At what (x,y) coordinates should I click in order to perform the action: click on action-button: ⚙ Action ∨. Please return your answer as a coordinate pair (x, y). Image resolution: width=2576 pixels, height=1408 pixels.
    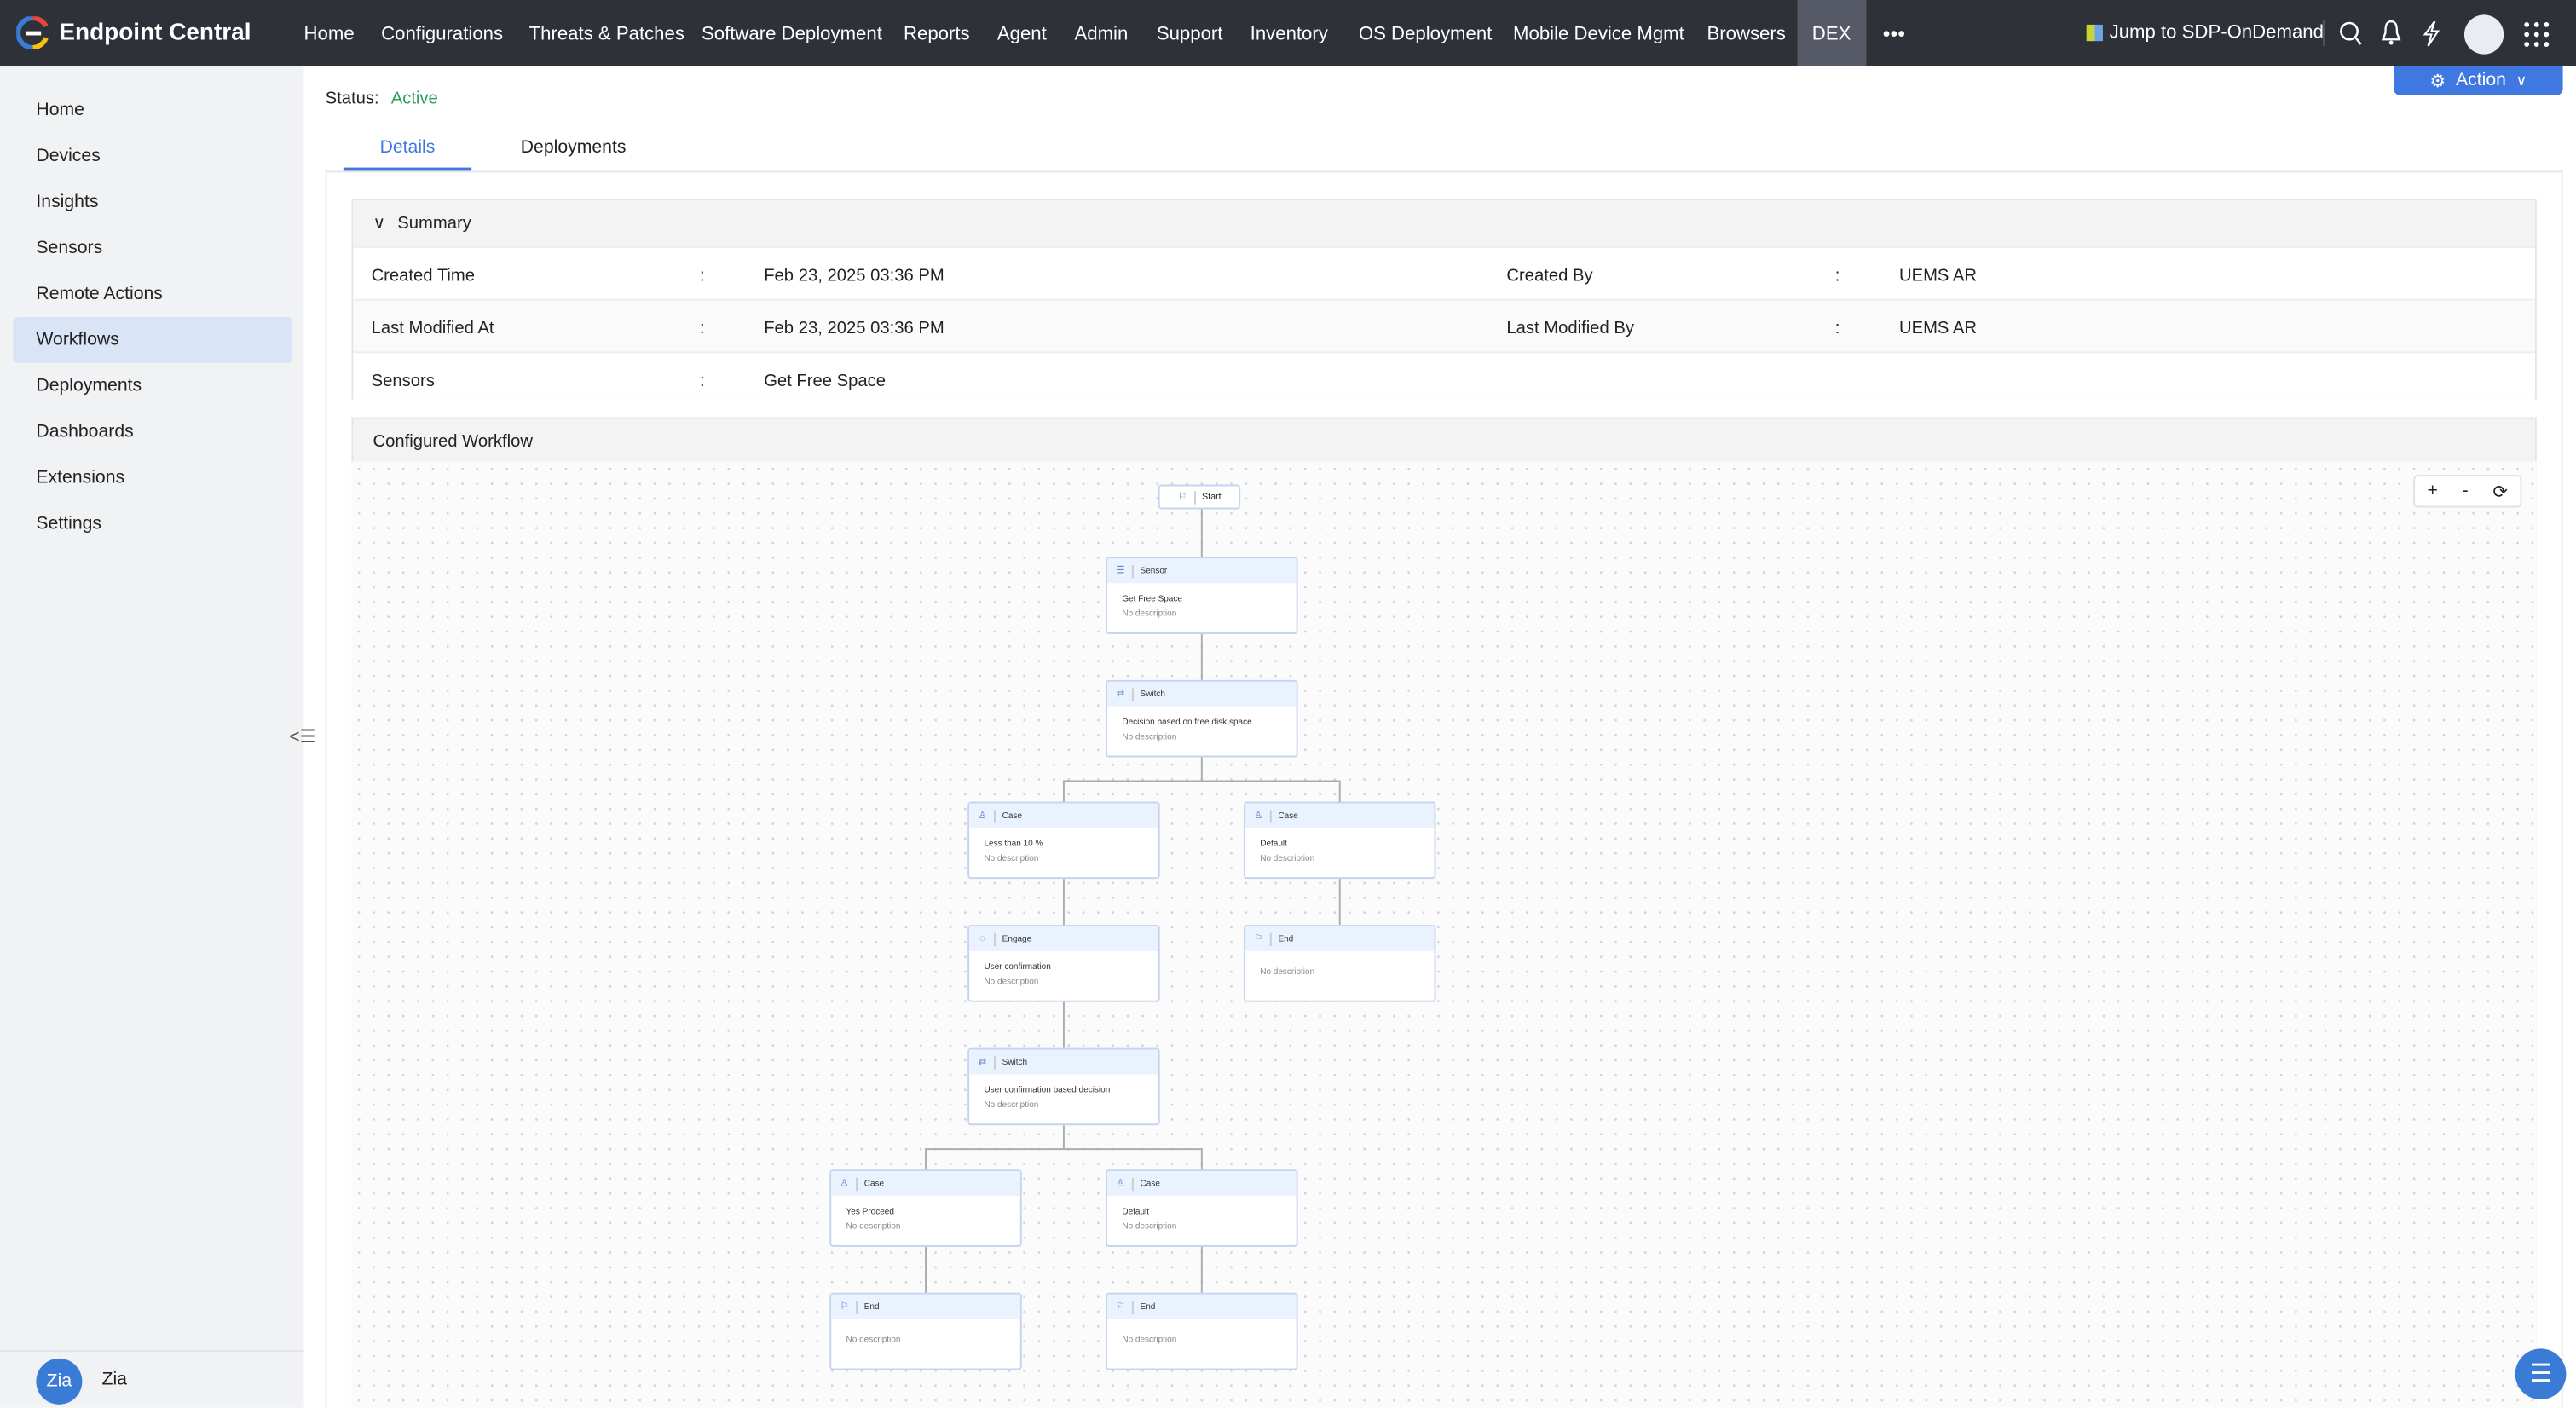
    Looking at the image, I should click on (2478, 80).